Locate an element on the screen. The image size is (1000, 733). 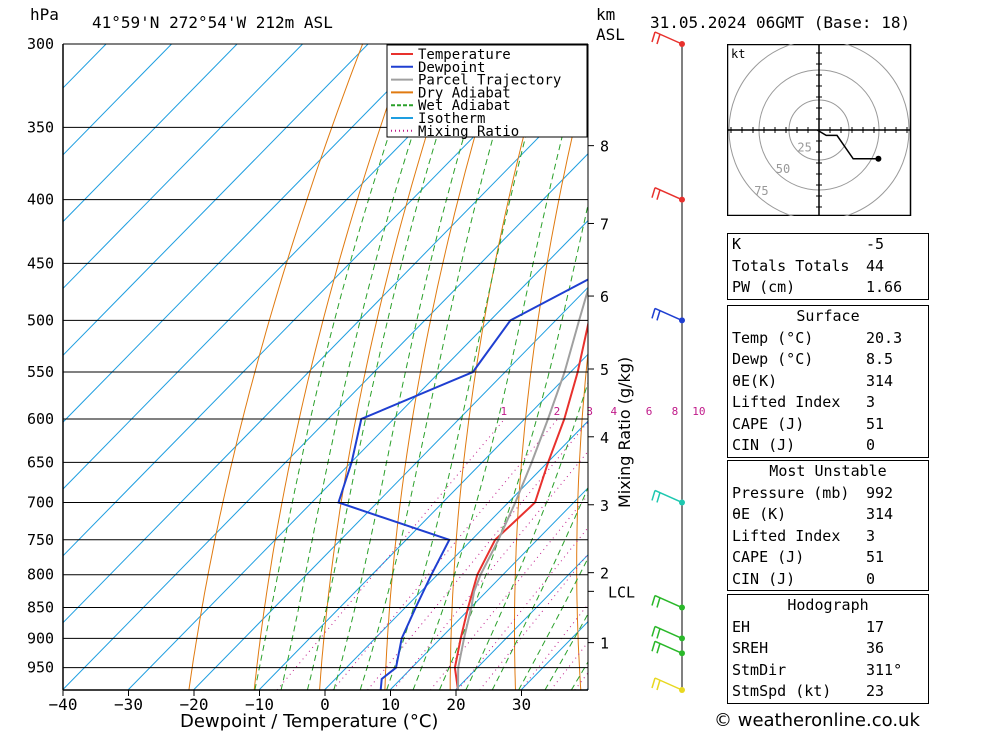
x-tick-label: 0 is located at coordinates (325, 704).